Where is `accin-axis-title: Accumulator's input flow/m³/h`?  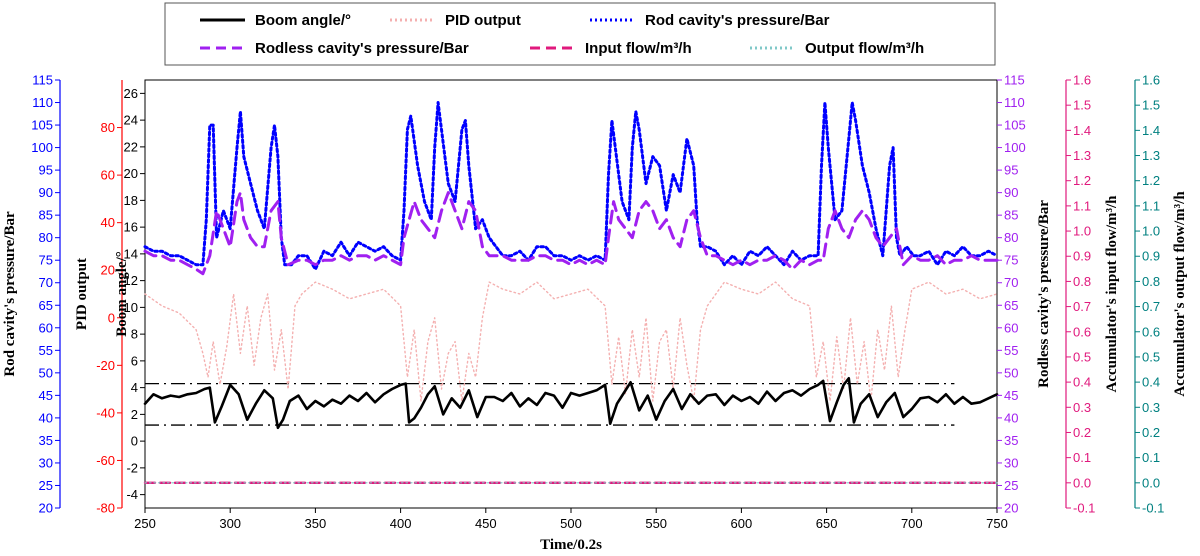
accin-axis-title: Accumulator's input flow/m³/h is located at coordinates (1112, 294).